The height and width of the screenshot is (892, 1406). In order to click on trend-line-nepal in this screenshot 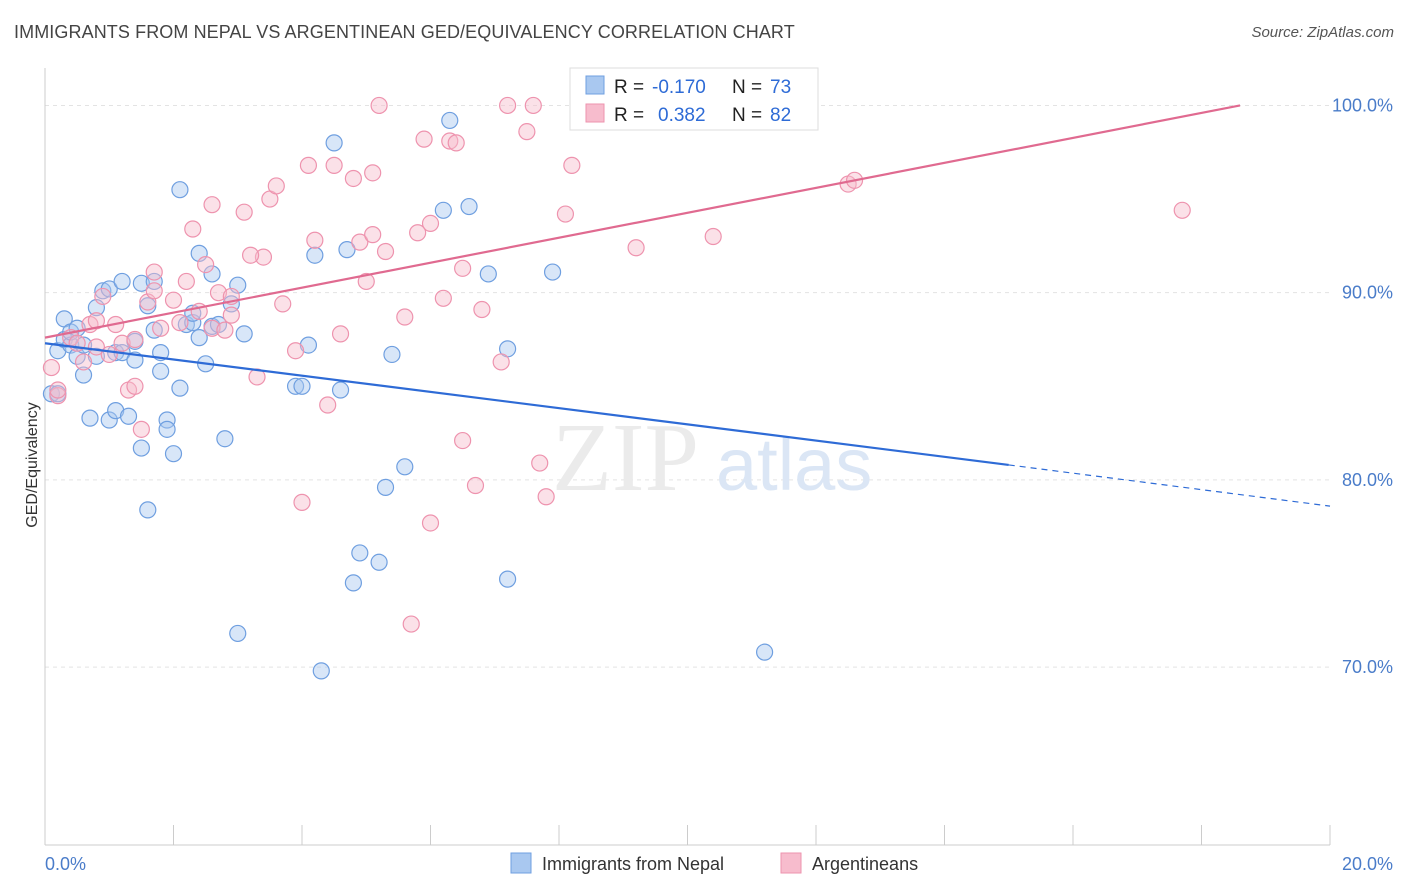, I will do `click(526, 404)`.